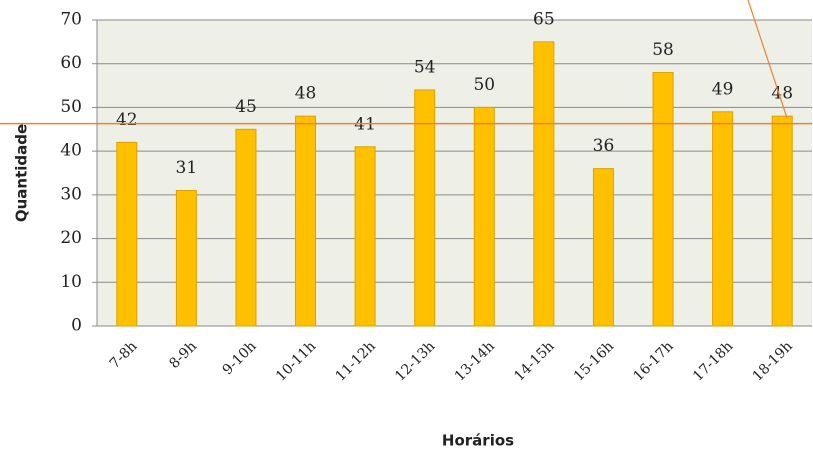 The width and height of the screenshot is (813, 455). Describe the element at coordinates (71, 238) in the screenshot. I see `y-tick-label: 20` at that location.